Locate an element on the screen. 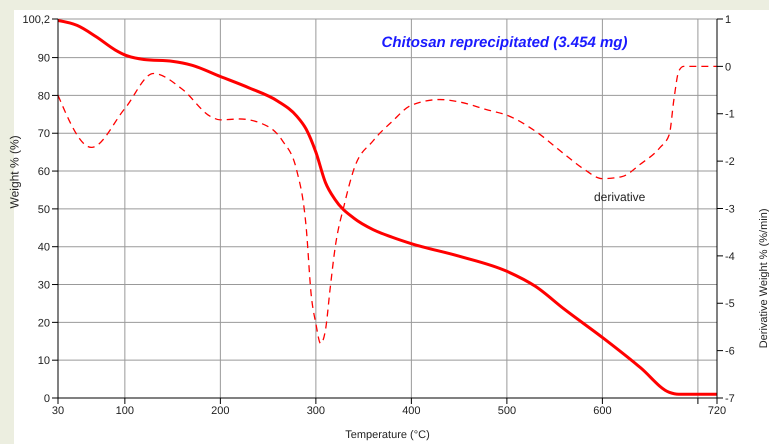  x-tick-label: 300 is located at coordinates (316, 410).